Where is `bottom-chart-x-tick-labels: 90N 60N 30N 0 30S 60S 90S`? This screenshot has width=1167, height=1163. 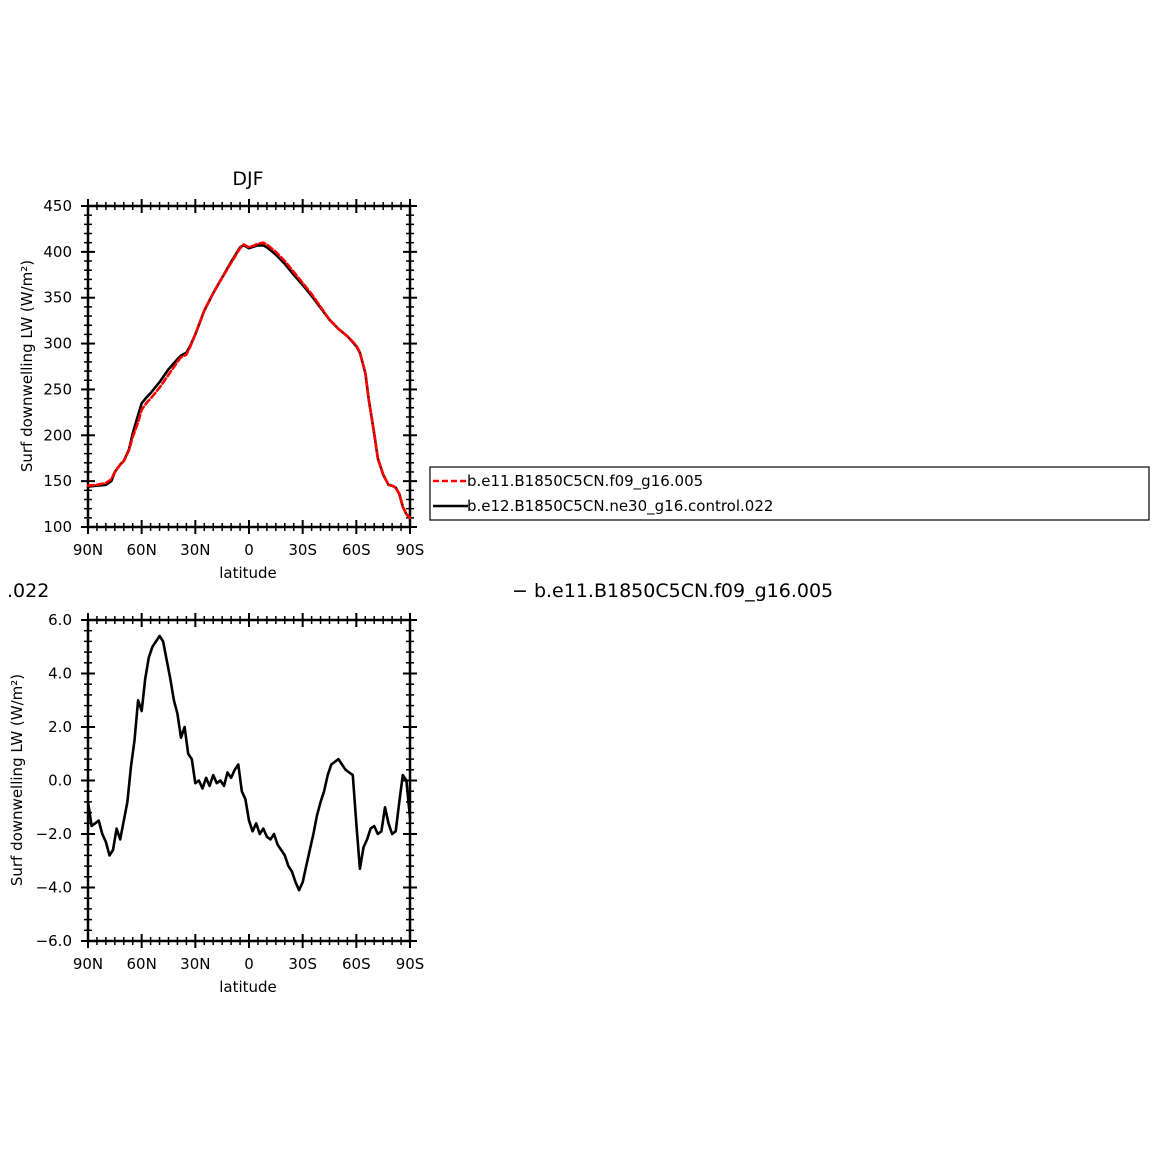
bottom-chart-x-tick-labels: 90N 60N 30N 0 30S 60S 90S is located at coordinates (248, 964).